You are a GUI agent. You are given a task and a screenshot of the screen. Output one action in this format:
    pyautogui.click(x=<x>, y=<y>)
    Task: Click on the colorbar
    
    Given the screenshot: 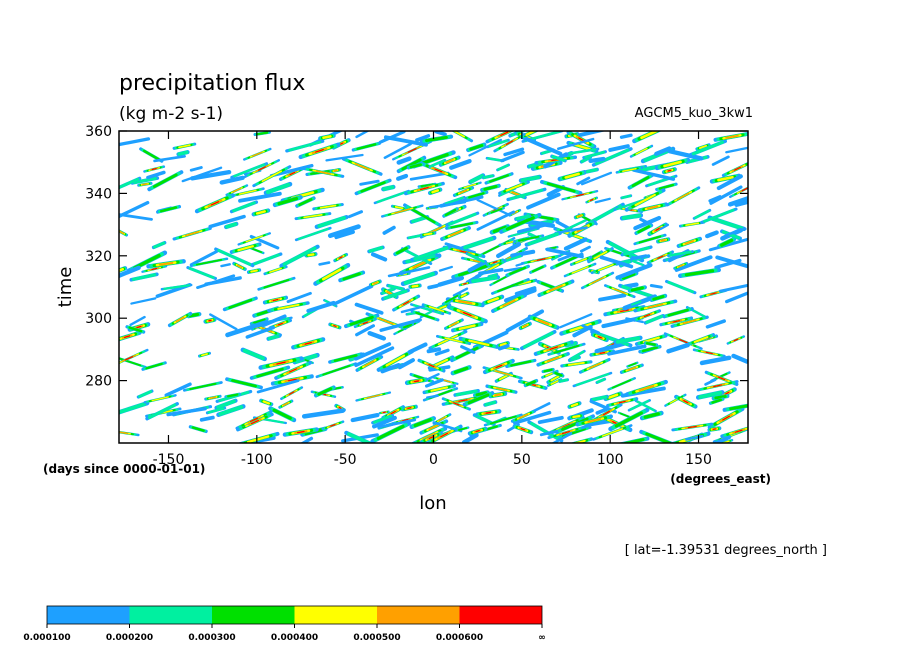 What is the action you would take?
    pyautogui.click(x=294, y=617)
    